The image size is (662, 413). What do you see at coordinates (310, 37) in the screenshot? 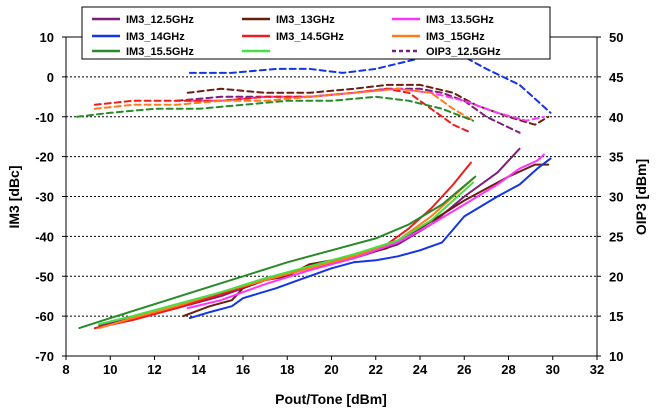
I see `legend-label: IM3_14.5GHz` at bounding box center [310, 37].